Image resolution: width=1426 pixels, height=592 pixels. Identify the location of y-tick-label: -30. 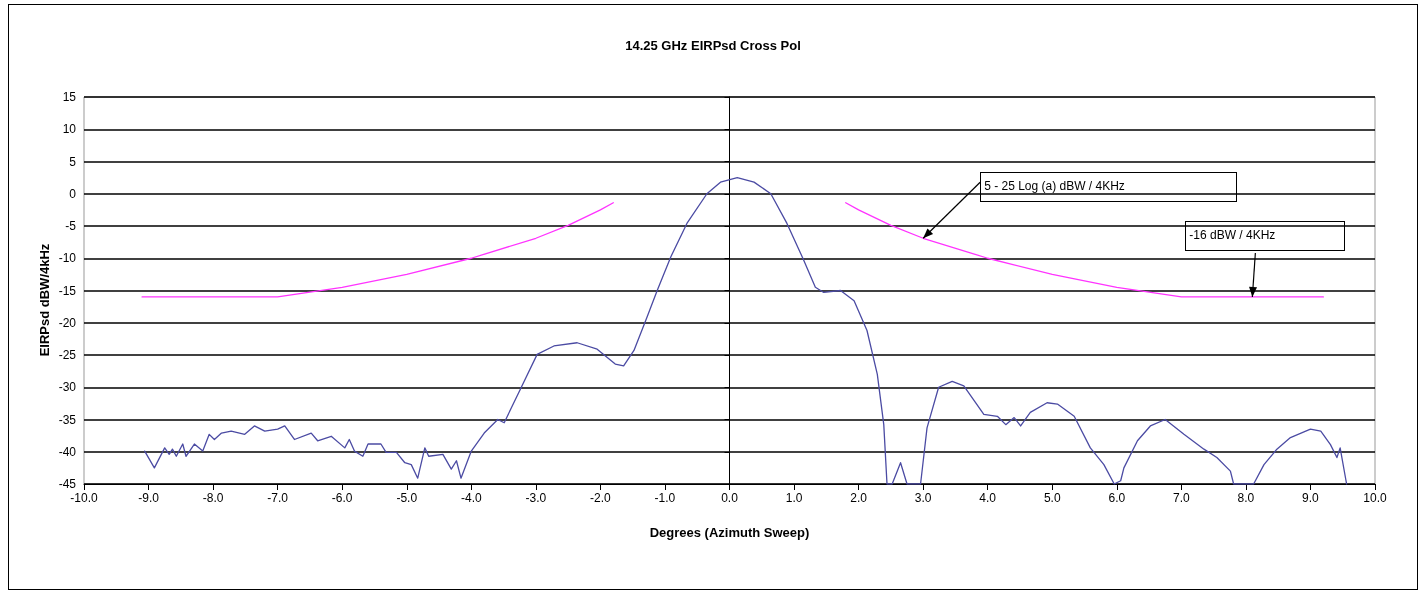
(67, 387).